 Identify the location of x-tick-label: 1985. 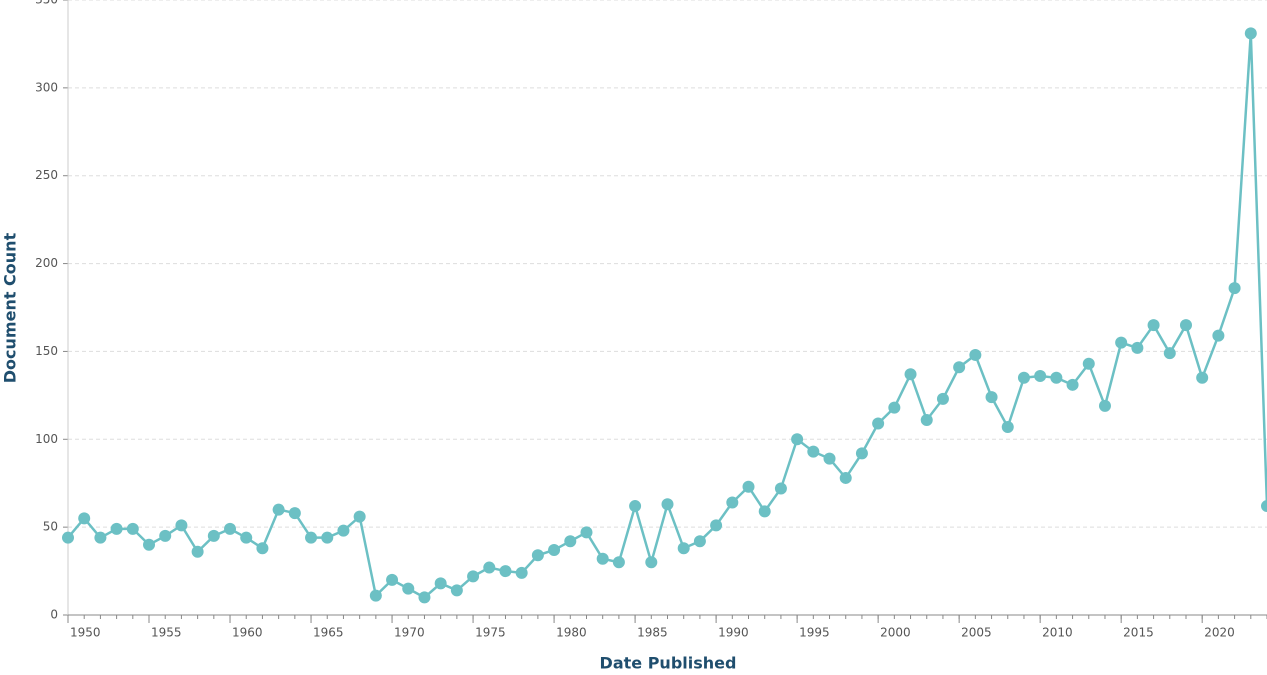
(652, 633).